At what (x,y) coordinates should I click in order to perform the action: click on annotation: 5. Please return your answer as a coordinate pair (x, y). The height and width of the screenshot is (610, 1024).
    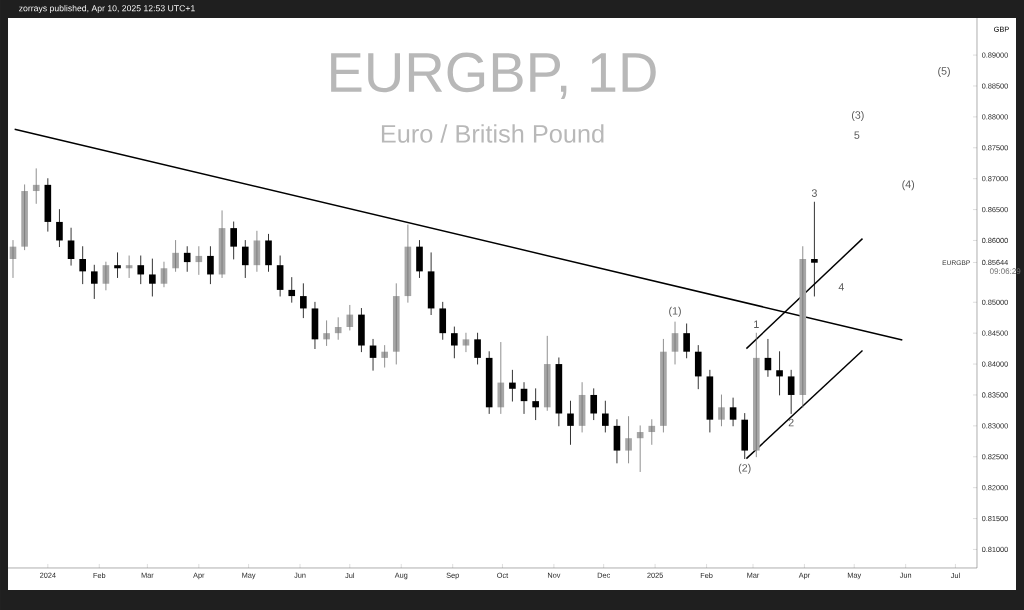
    Looking at the image, I should click on (857, 135).